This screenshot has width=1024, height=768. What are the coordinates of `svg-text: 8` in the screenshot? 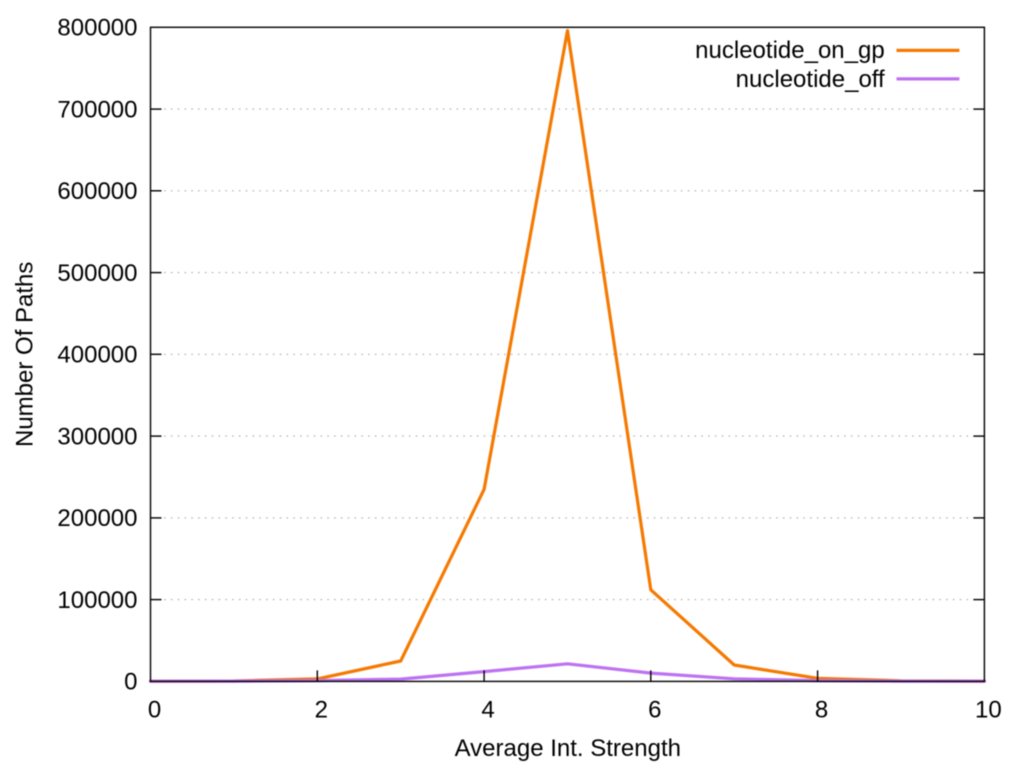 It's located at (821, 710).